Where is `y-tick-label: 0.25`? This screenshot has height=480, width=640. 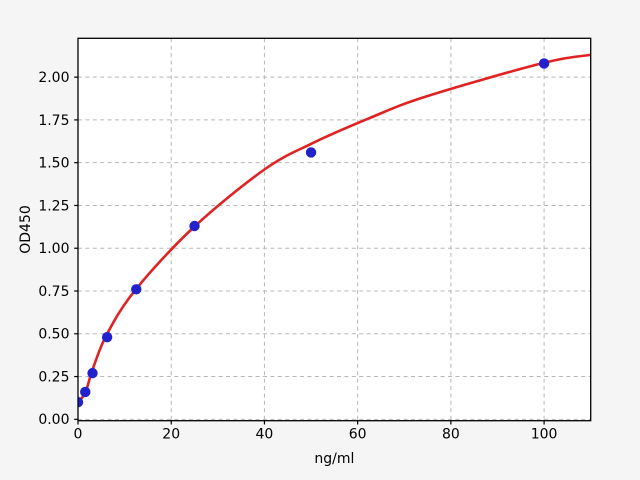 y-tick-label: 0.25 is located at coordinates (53, 377).